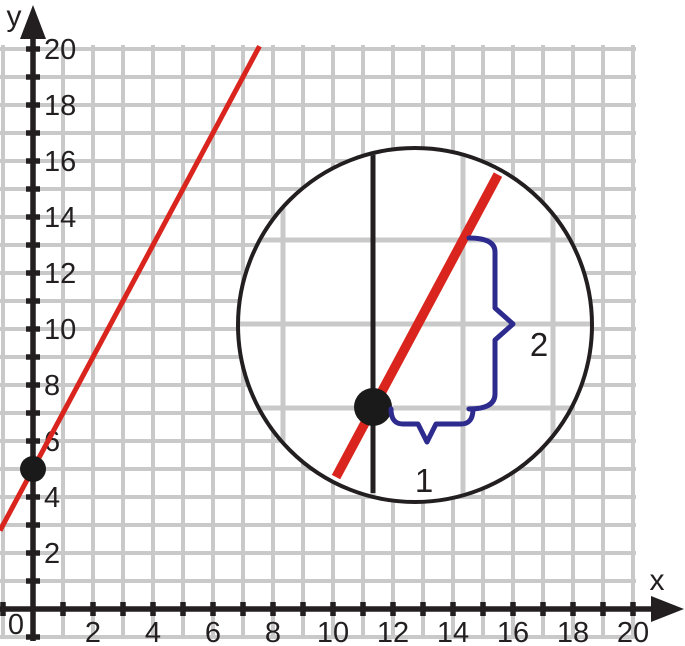 The width and height of the screenshot is (685, 646). What do you see at coordinates (16, 625) in the screenshot?
I see `origin-label: 0` at bounding box center [16, 625].